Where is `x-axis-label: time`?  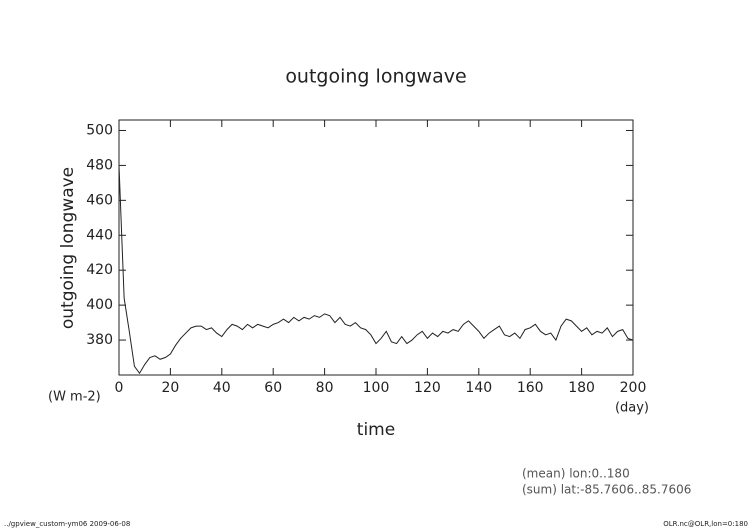
x-axis-label: time is located at coordinates (376, 430).